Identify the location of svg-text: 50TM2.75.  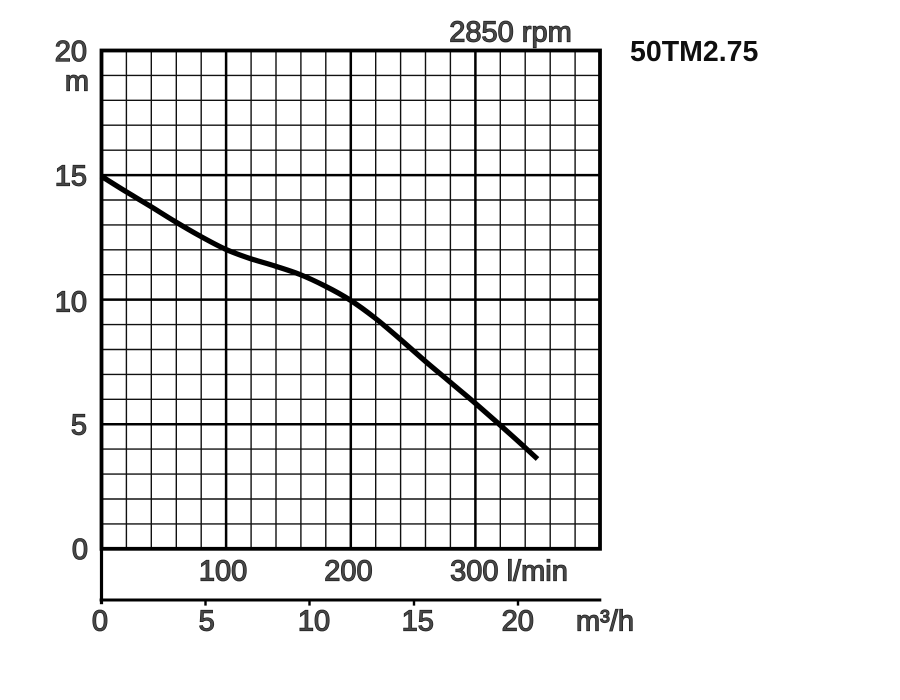
(694, 52).